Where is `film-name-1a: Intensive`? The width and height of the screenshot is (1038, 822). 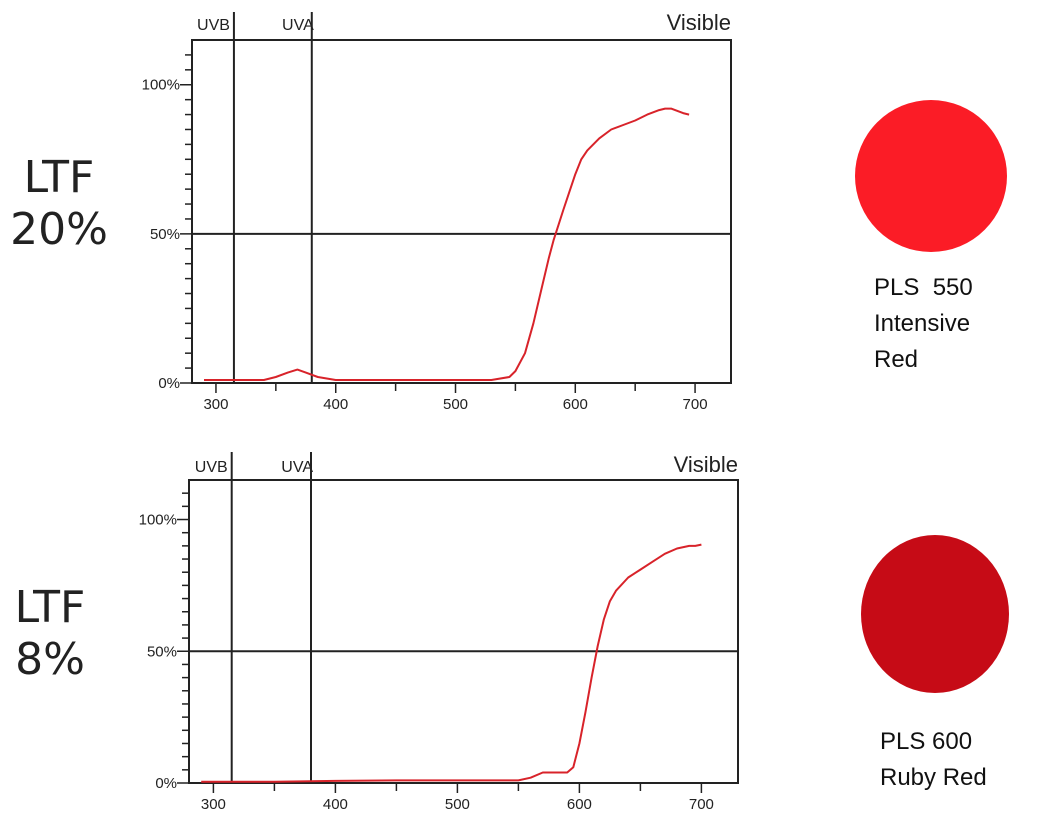 film-name-1a: Intensive is located at coordinates (922, 323).